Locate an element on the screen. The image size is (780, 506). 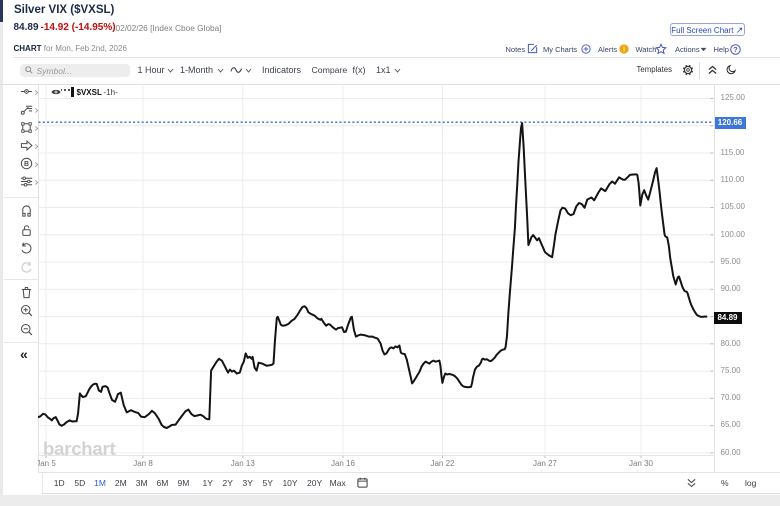
svg-text: B is located at coordinates (25, 164).